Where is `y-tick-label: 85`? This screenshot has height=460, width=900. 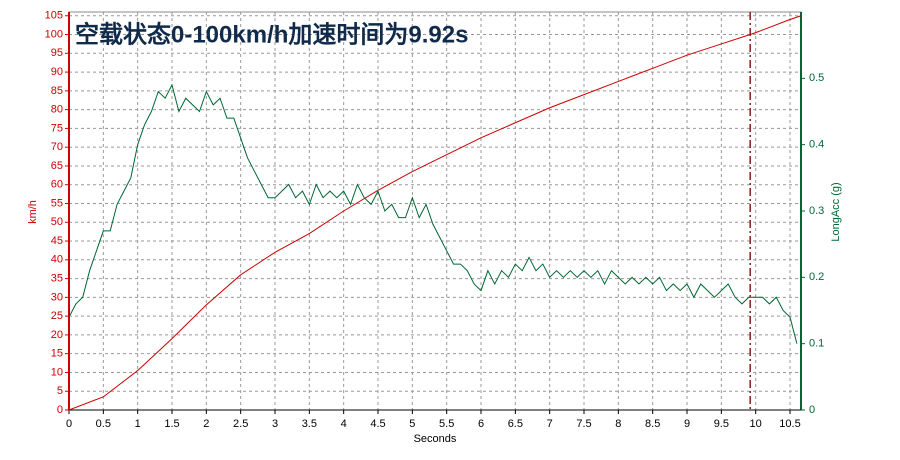 y-tick-label: 85 is located at coordinates (57, 91).